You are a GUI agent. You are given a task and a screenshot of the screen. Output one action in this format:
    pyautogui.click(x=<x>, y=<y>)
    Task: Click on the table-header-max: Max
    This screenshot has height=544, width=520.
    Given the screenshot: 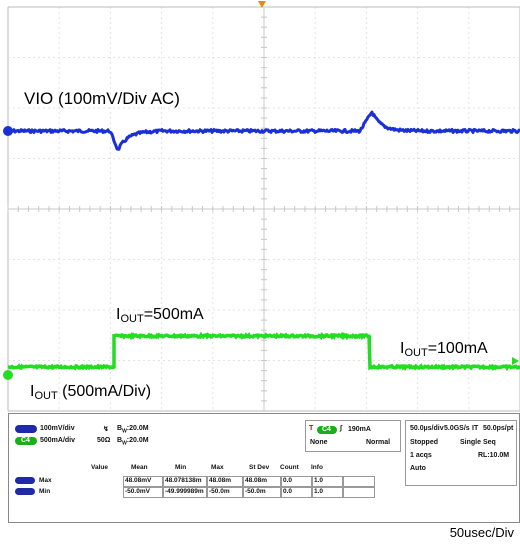 What is the action you would take?
    pyautogui.click(x=217, y=467)
    